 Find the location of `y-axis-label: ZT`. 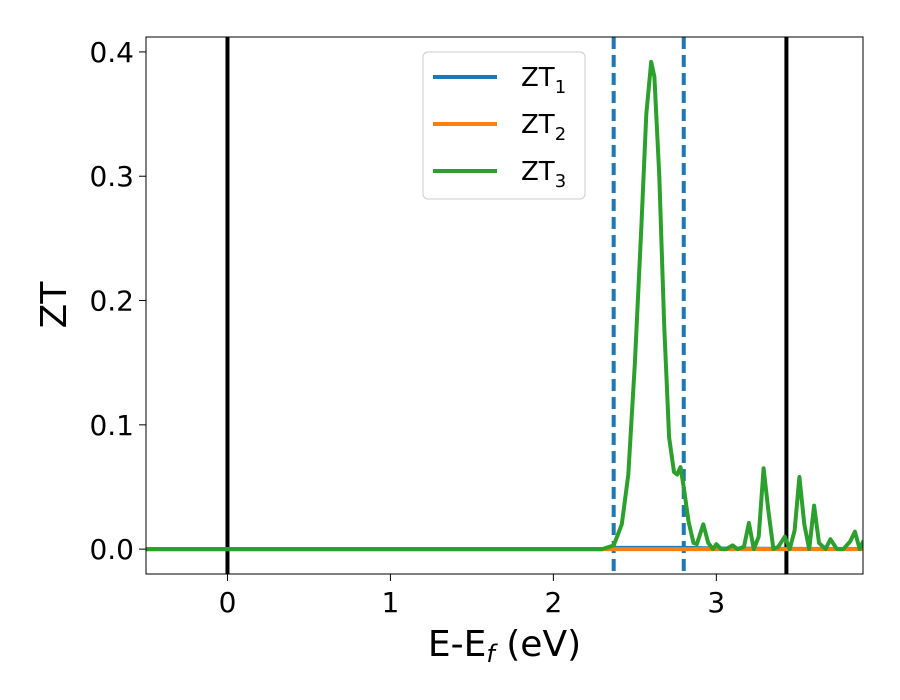

y-axis-label: ZT is located at coordinates (54, 305).